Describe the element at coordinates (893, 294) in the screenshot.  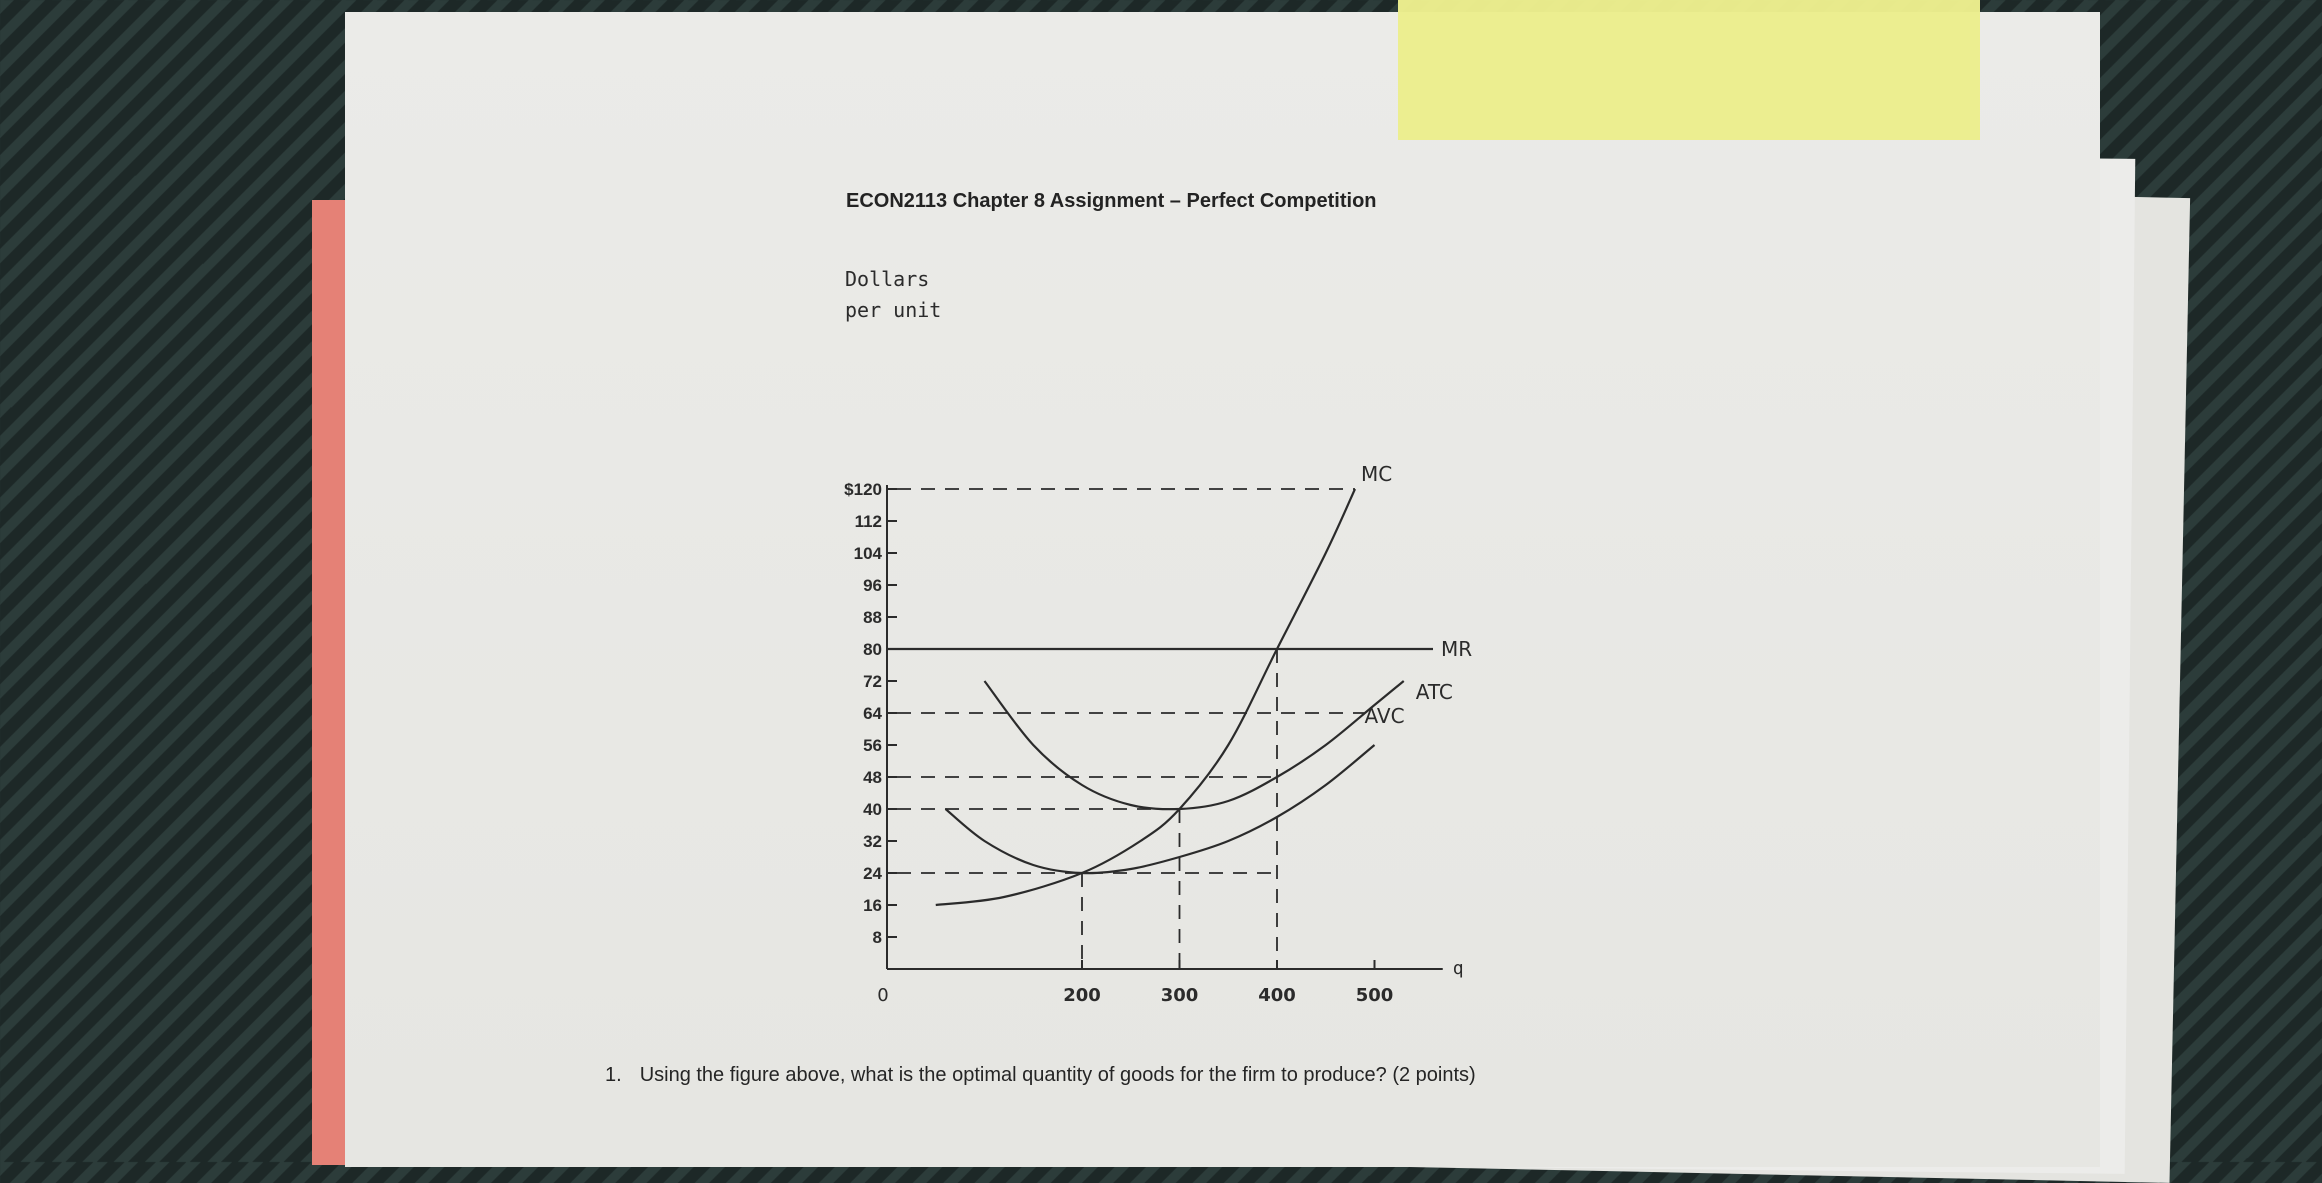
I see `y-axis-label: Dollars per unit` at that location.